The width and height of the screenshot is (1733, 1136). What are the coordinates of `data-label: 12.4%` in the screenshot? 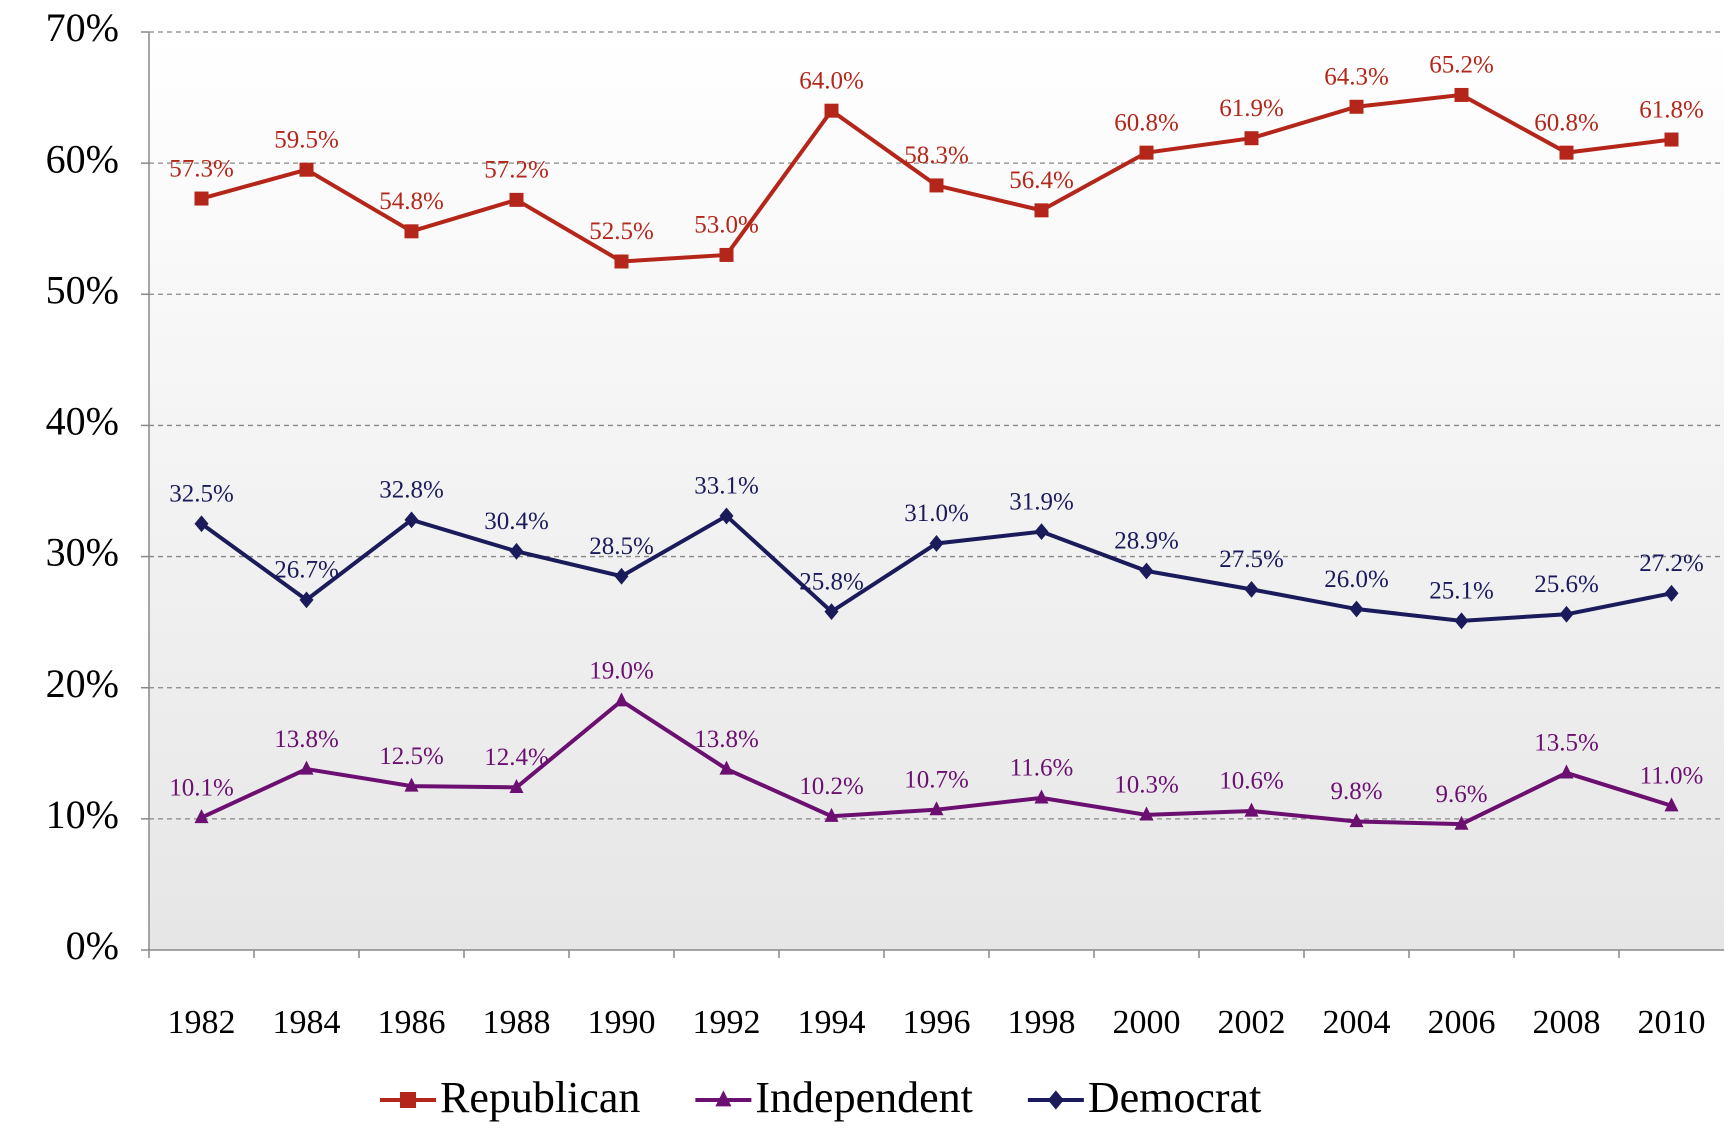 It's located at (516, 757).